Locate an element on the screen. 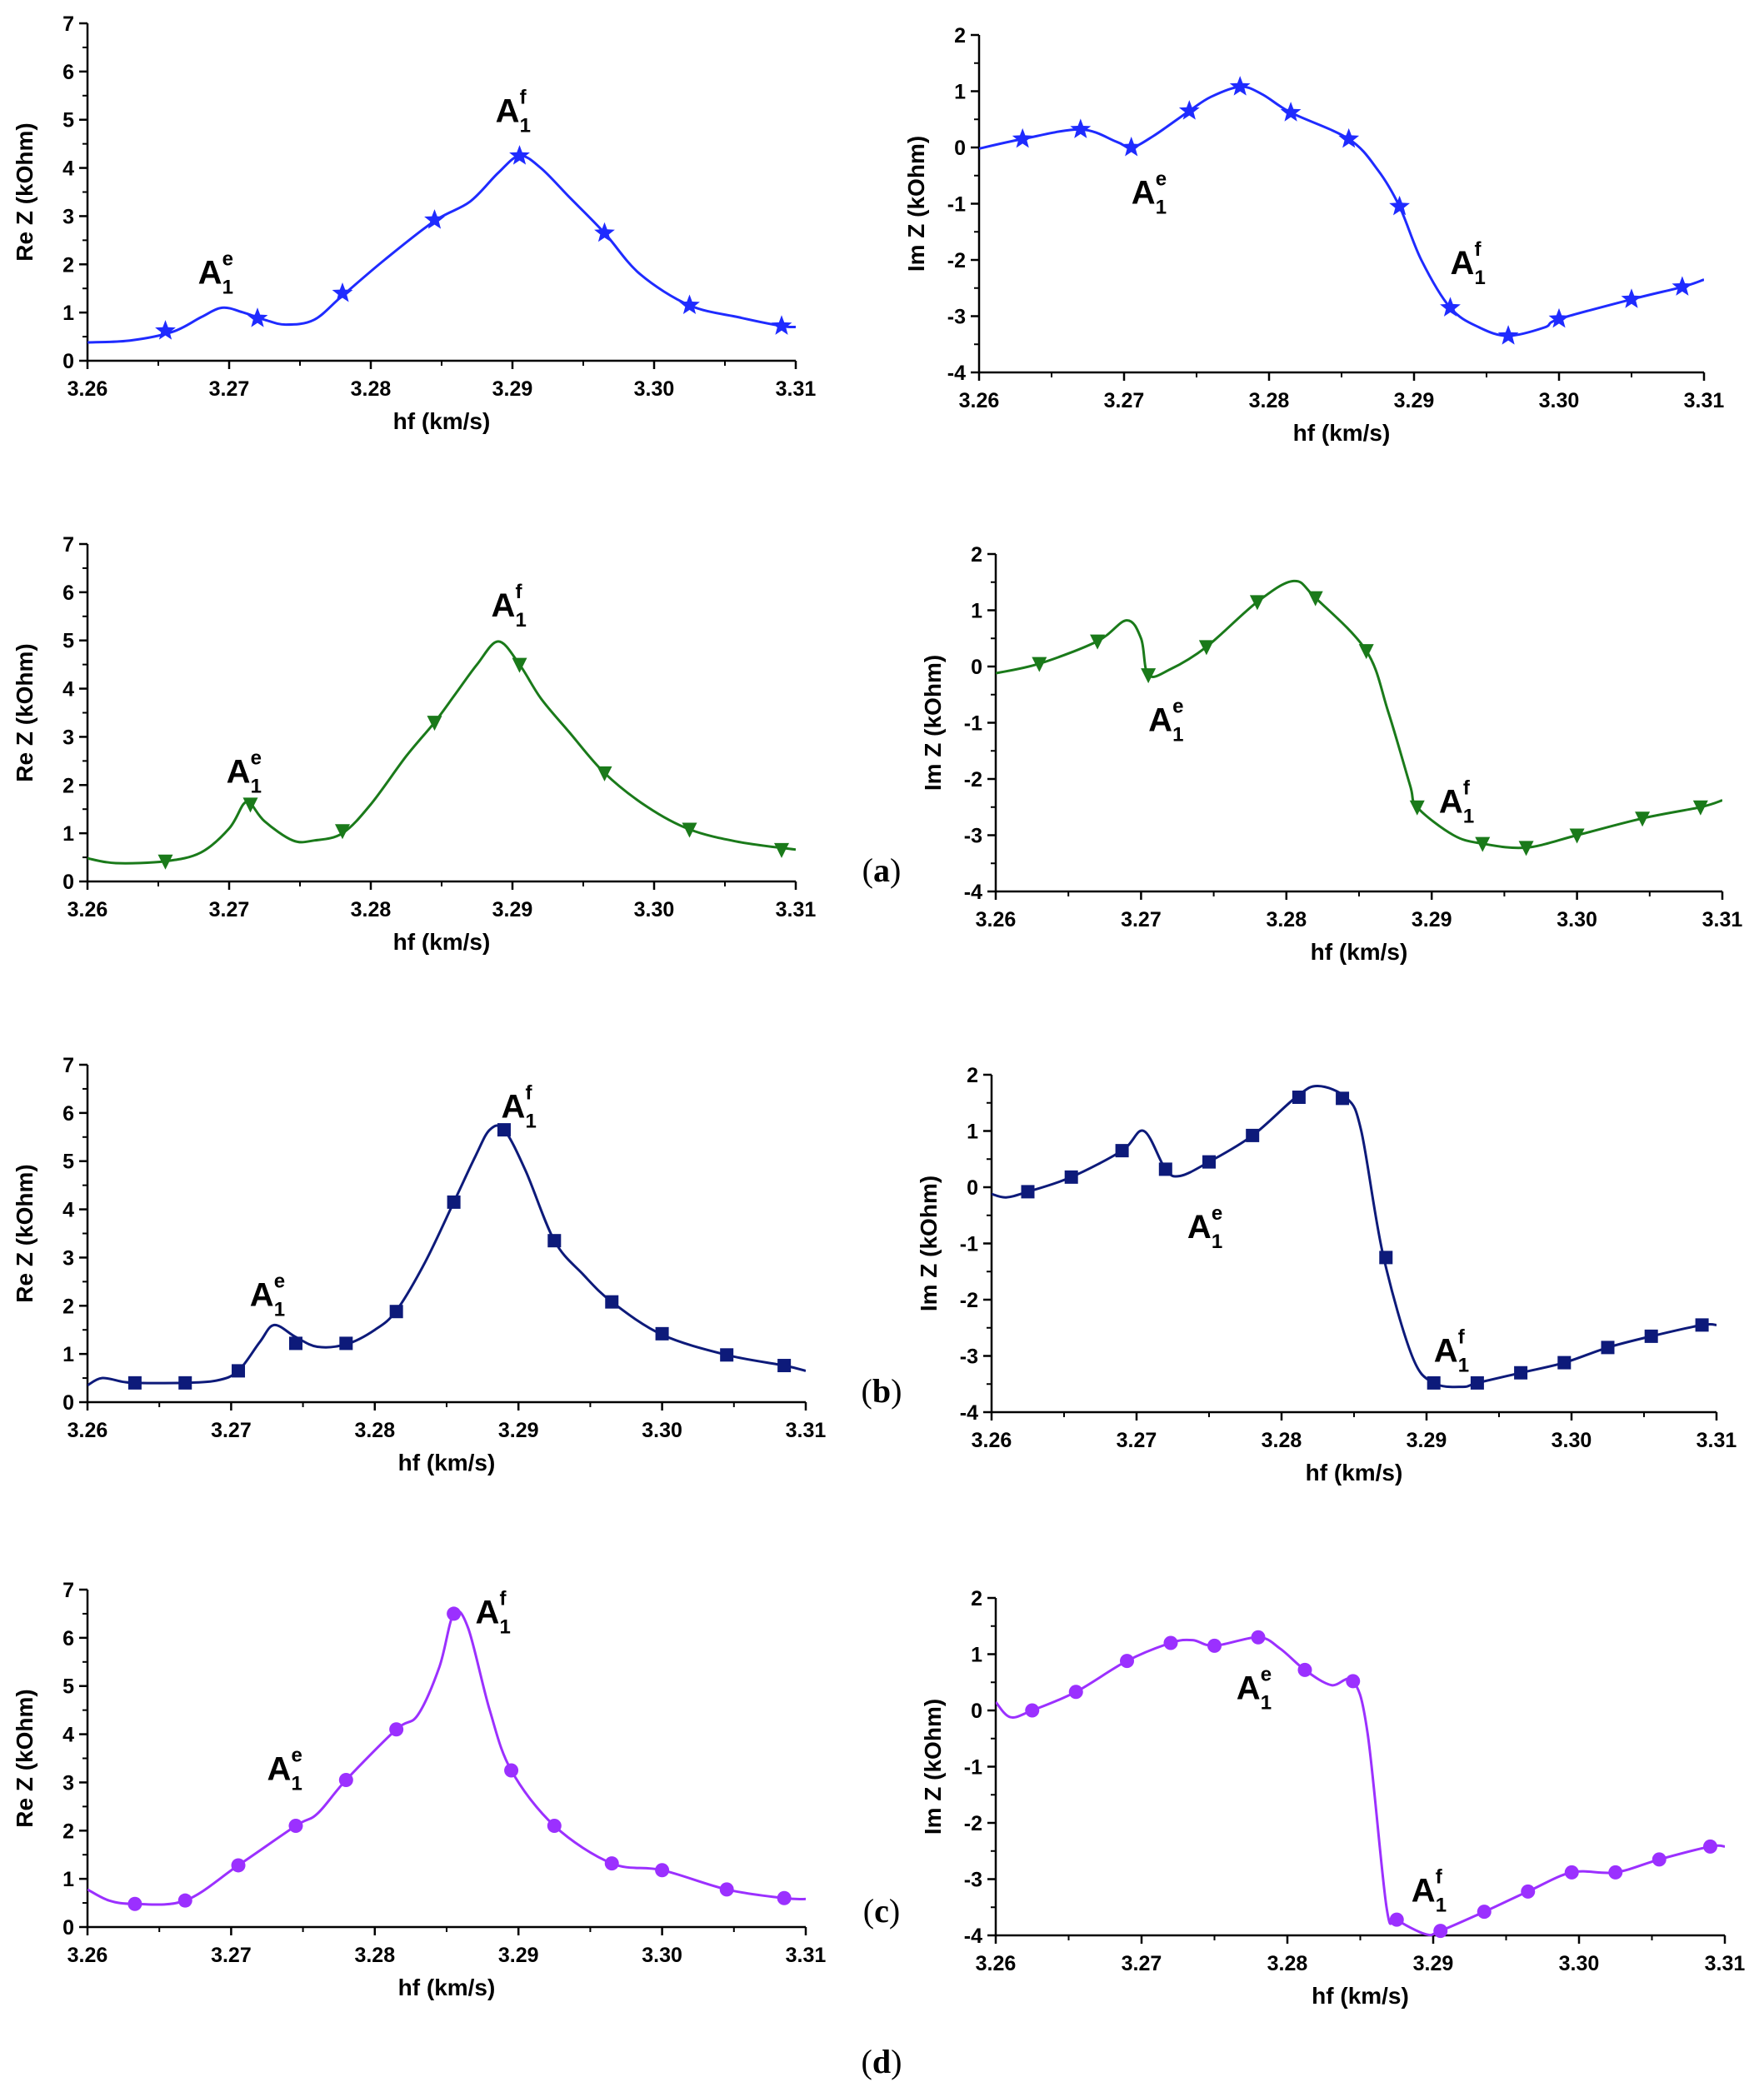 The width and height of the screenshot is (1764, 2097). y-tick-label: -1 is located at coordinates (973, 1768).